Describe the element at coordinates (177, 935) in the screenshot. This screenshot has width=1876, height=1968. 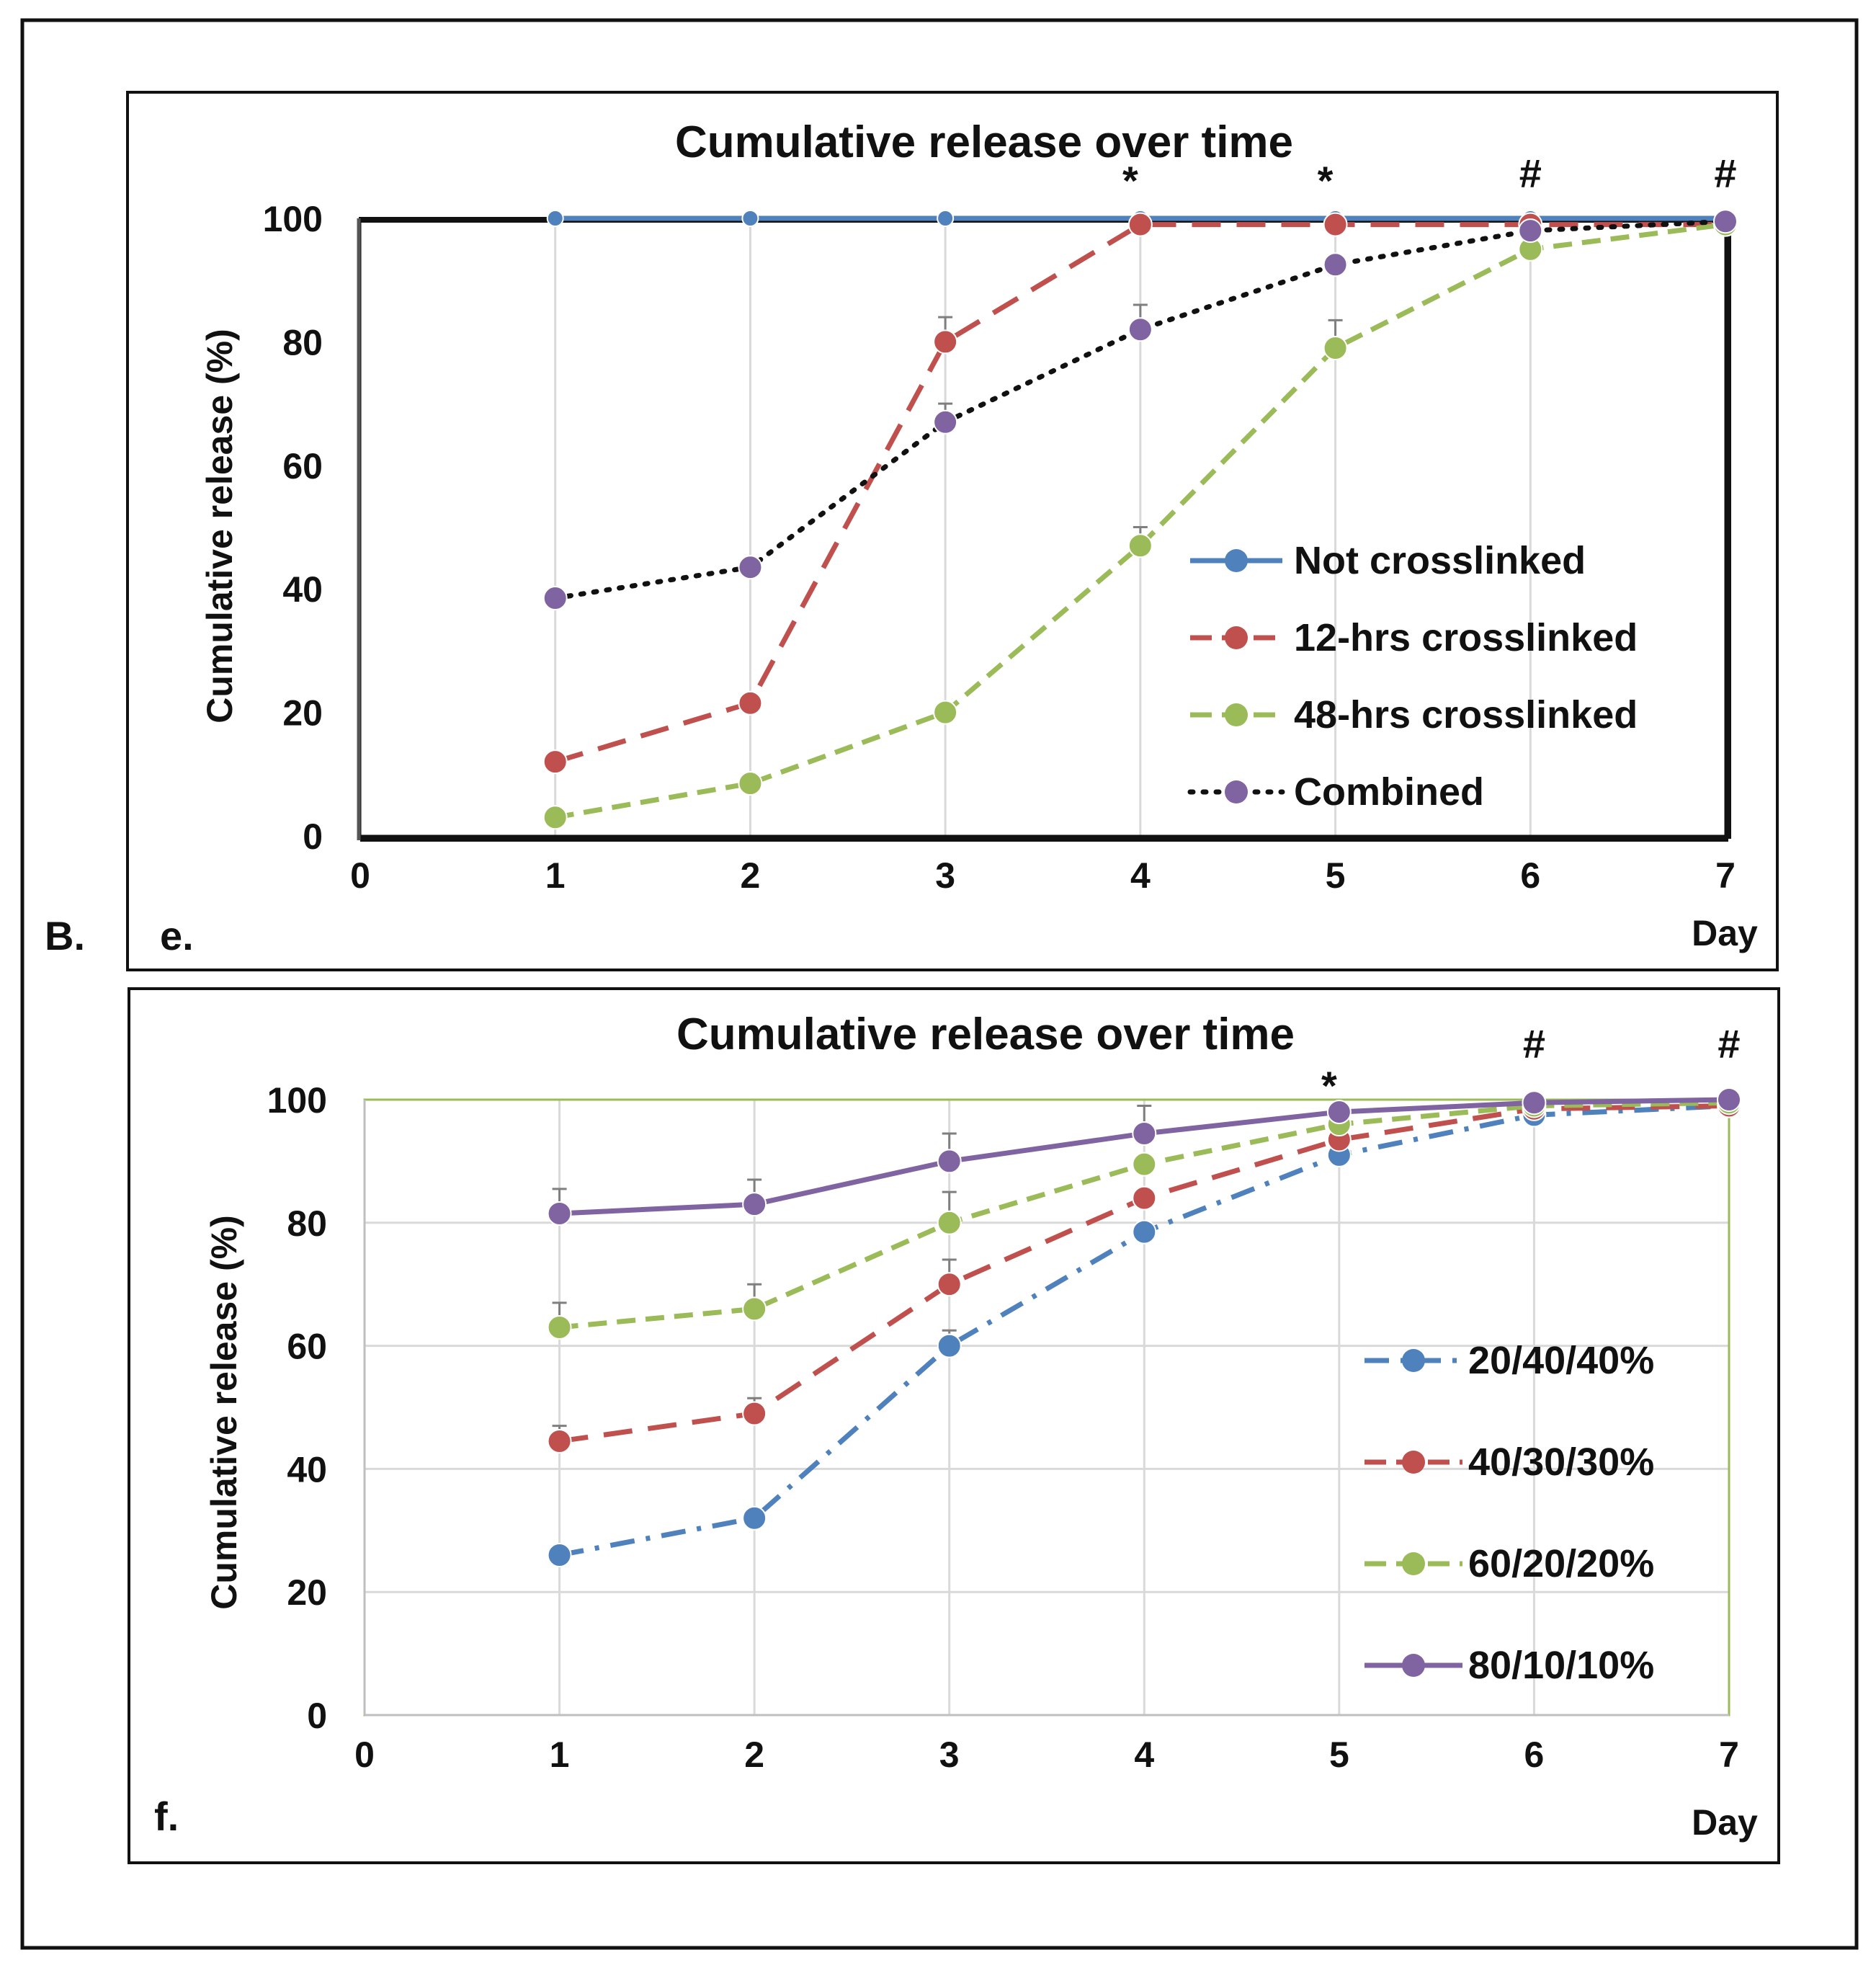
I see `chart-e-panel-label: e.` at that location.